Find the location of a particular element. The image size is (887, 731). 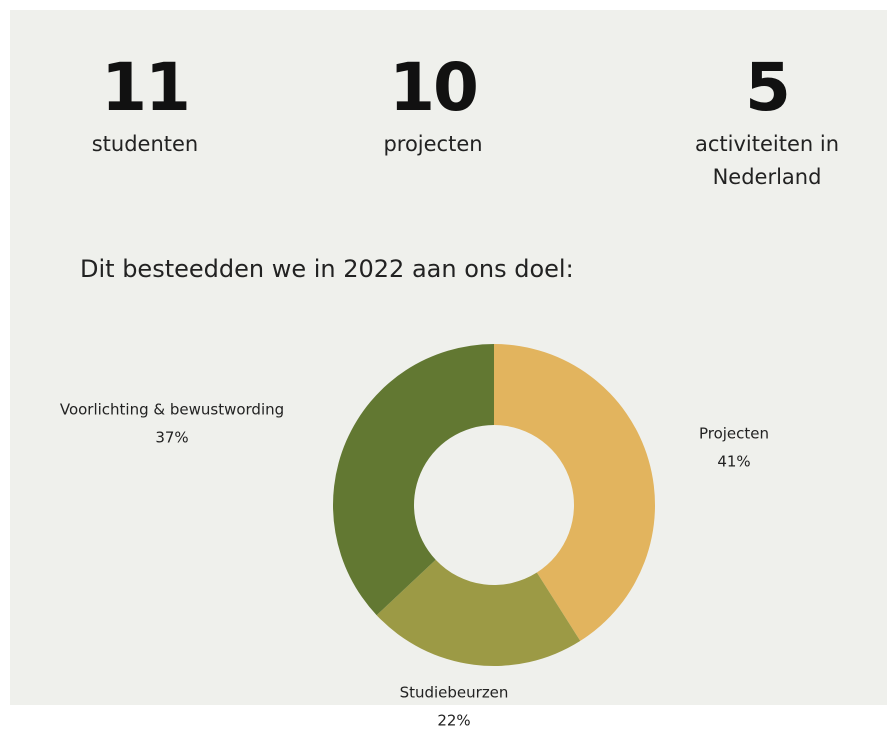

chart-title: Dit besteedden we in 2022 aan ons doel: is located at coordinates (327, 269).